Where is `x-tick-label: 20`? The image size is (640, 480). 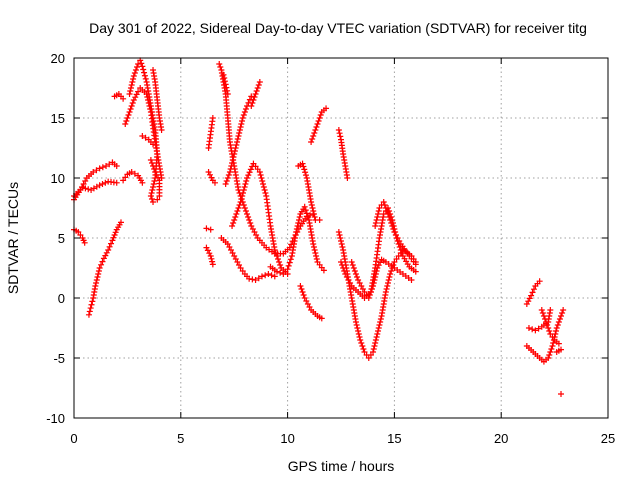 x-tick-label: 20 is located at coordinates (501, 438).